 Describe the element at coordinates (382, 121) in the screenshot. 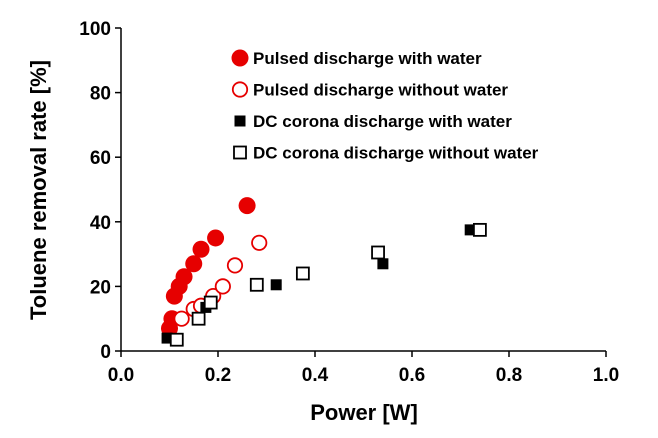

I see `legend-label: DC corona discharge with water` at that location.